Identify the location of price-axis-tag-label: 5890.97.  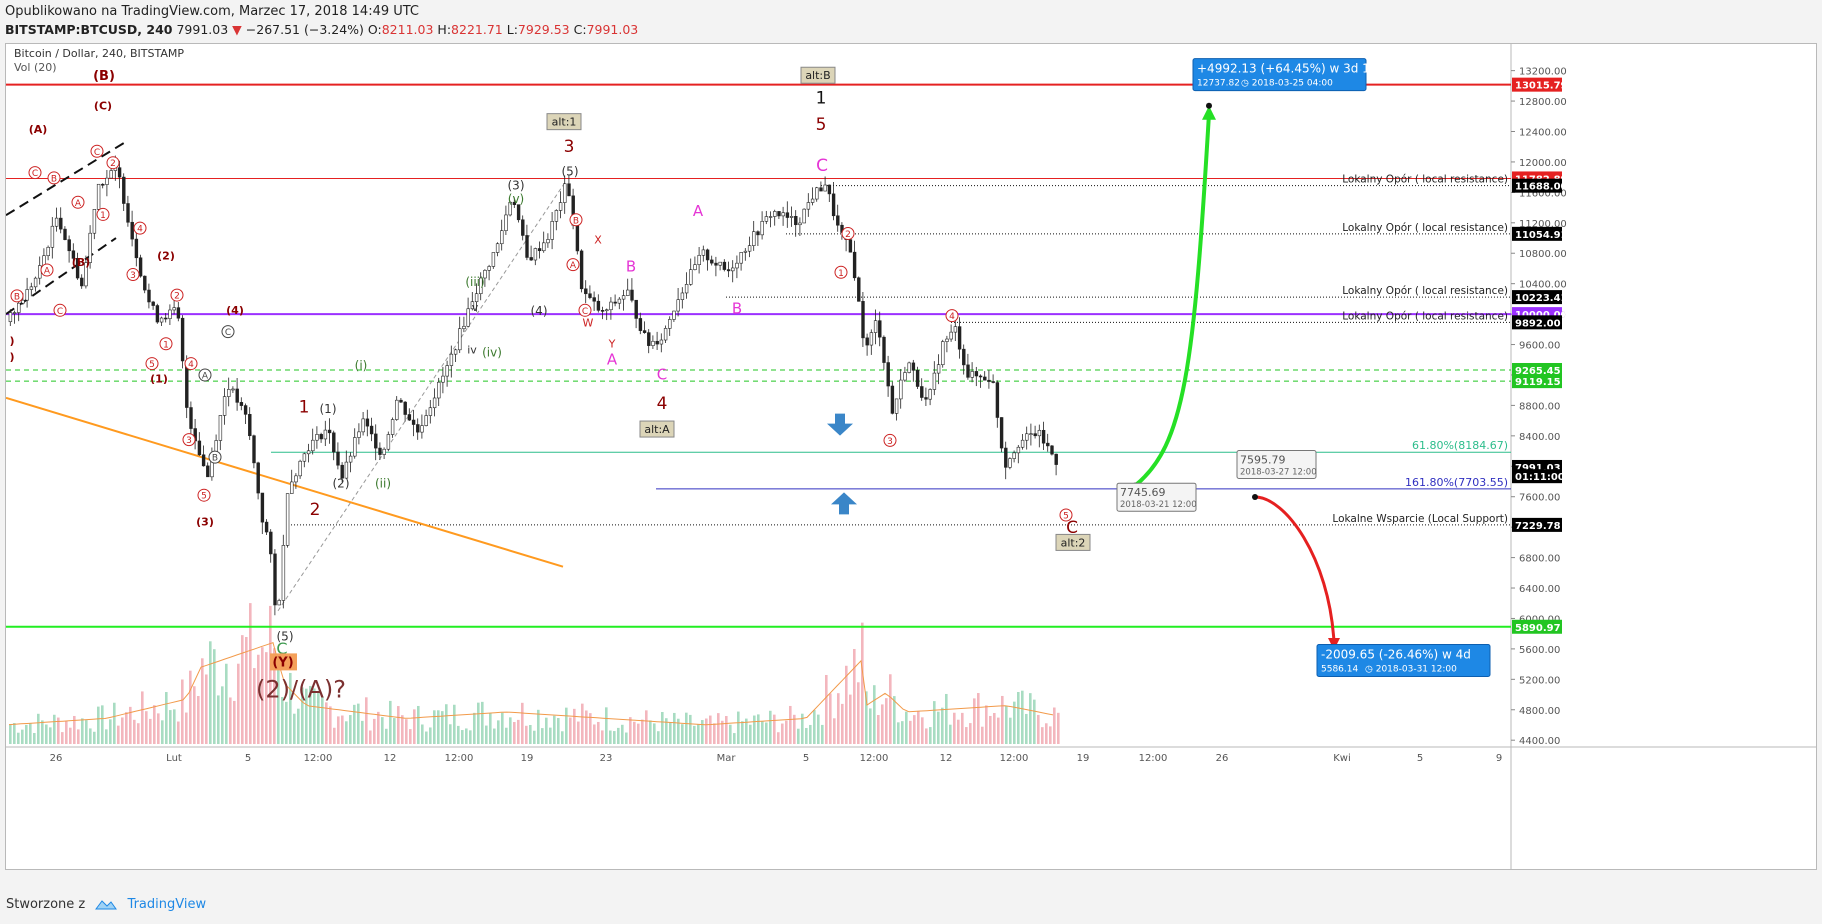
(1538, 628).